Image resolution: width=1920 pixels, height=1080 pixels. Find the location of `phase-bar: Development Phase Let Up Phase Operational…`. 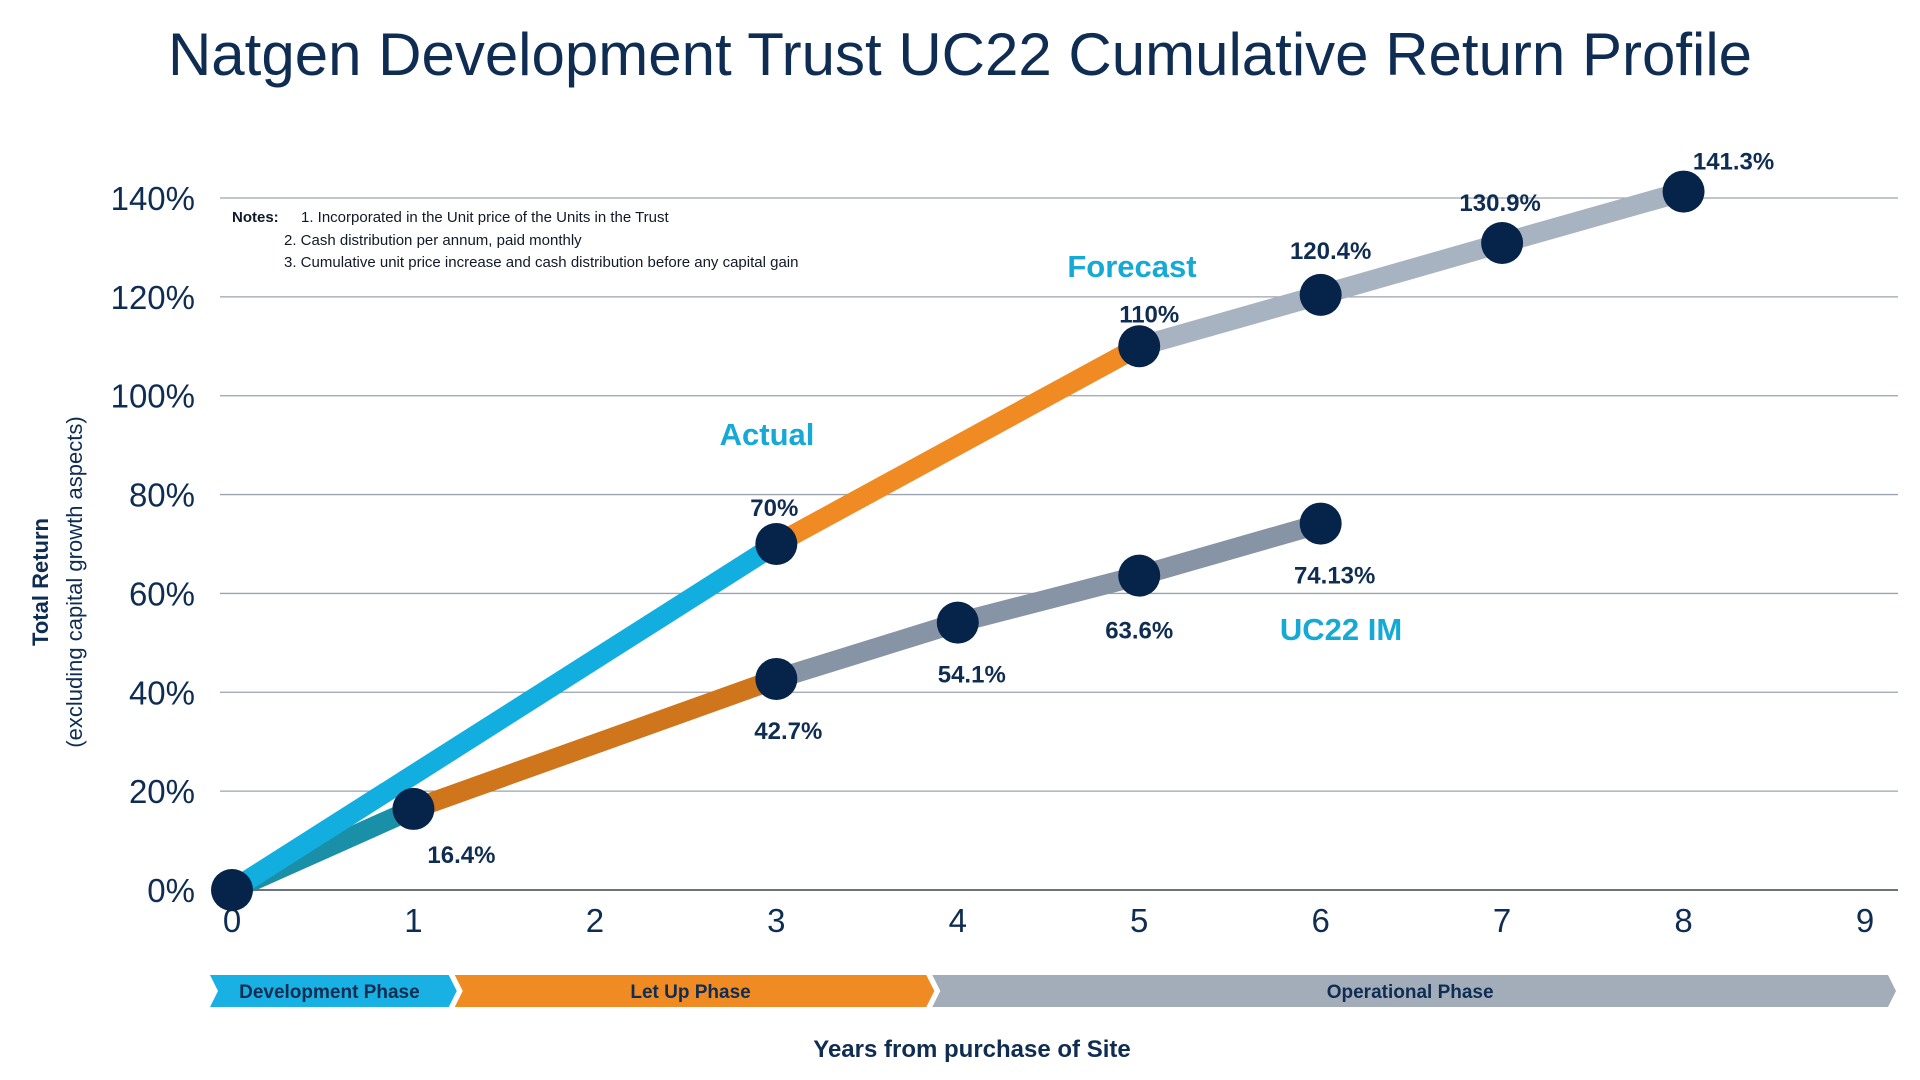

phase-bar: Development Phase Let Up Phase Operational… is located at coordinates (1053, 991).